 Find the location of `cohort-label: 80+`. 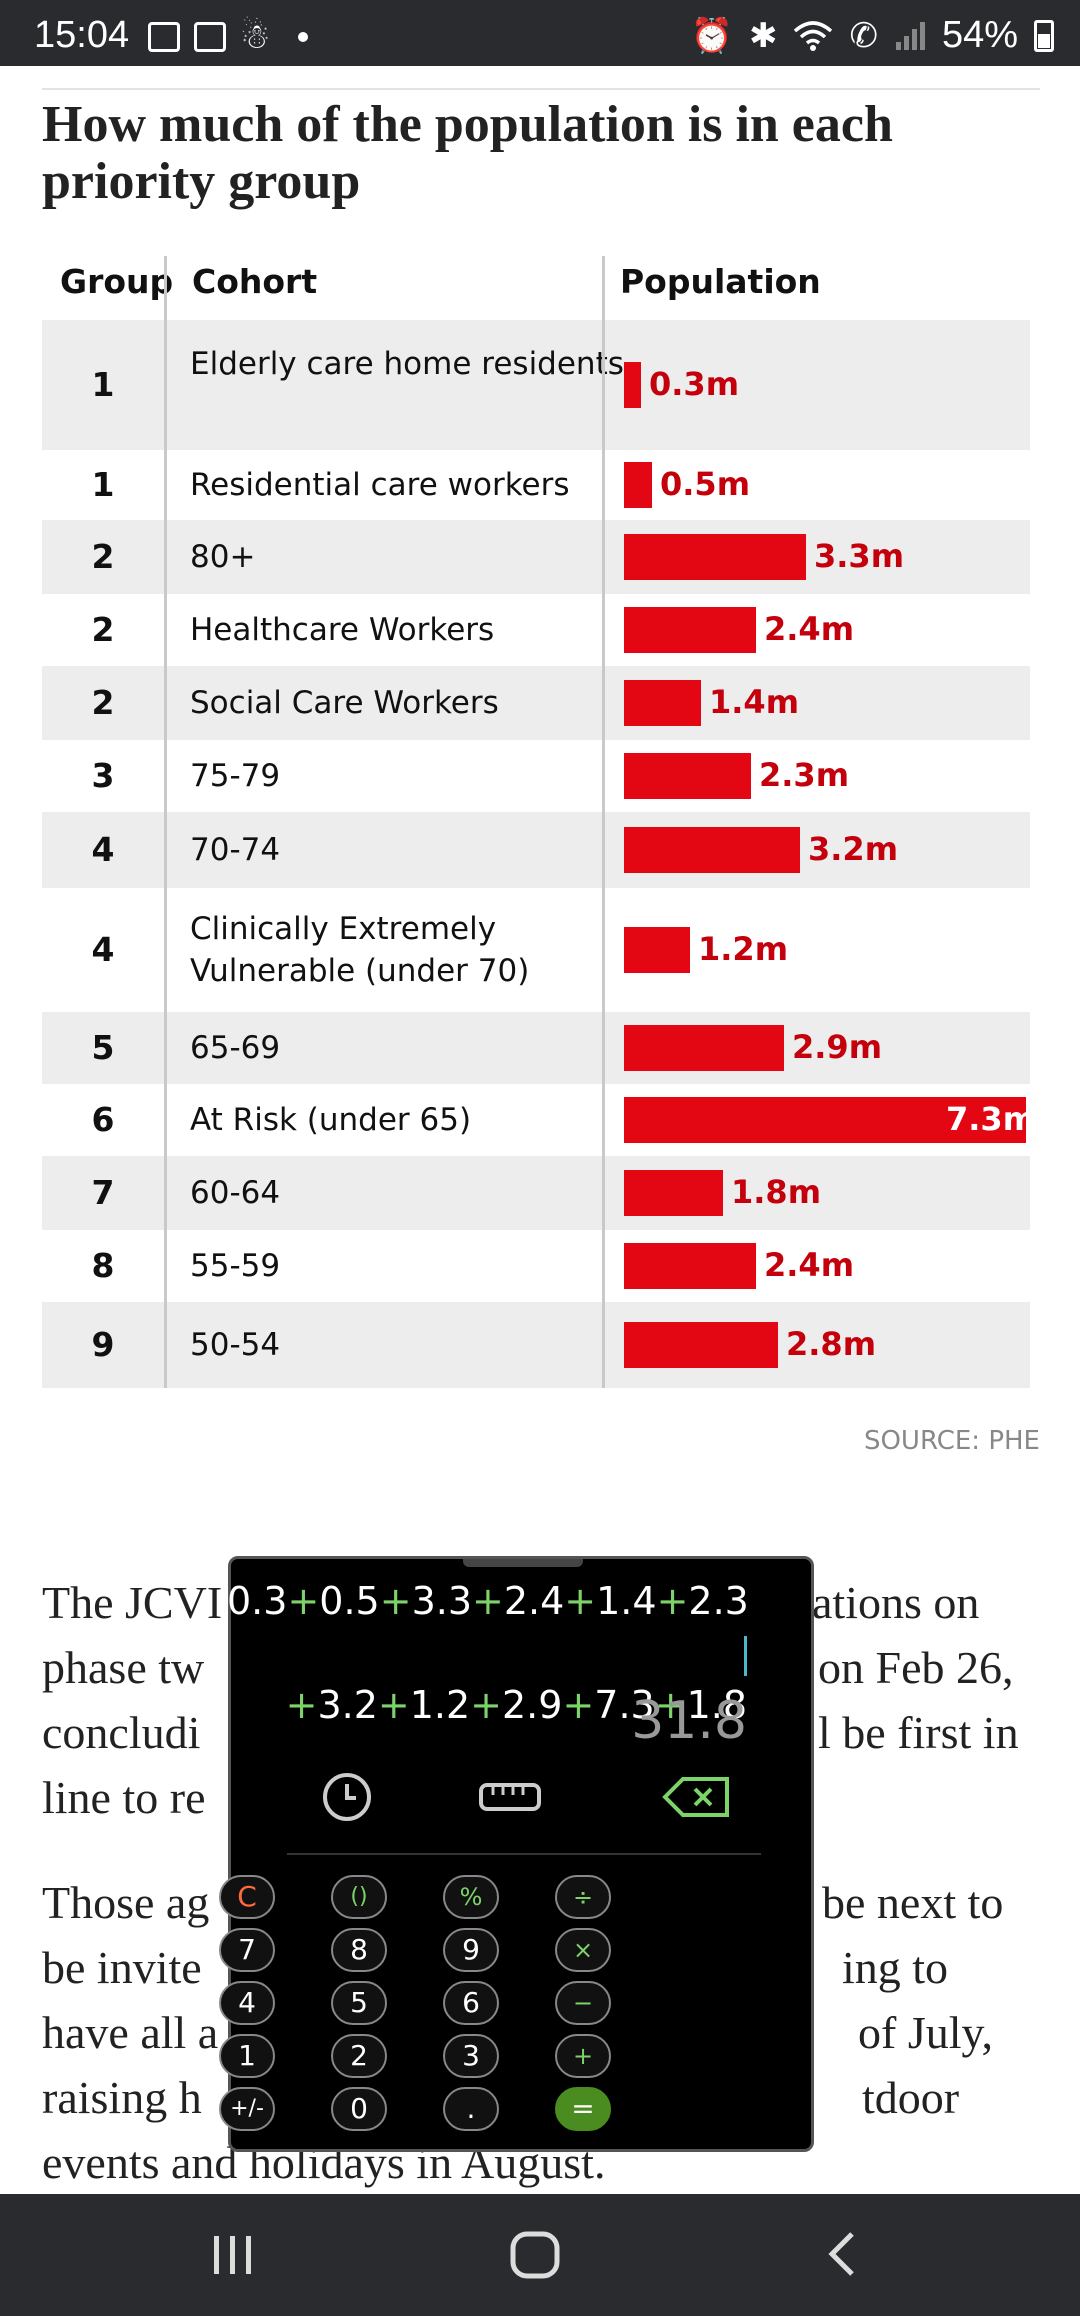

cohort-label: 80+ is located at coordinates (223, 557).